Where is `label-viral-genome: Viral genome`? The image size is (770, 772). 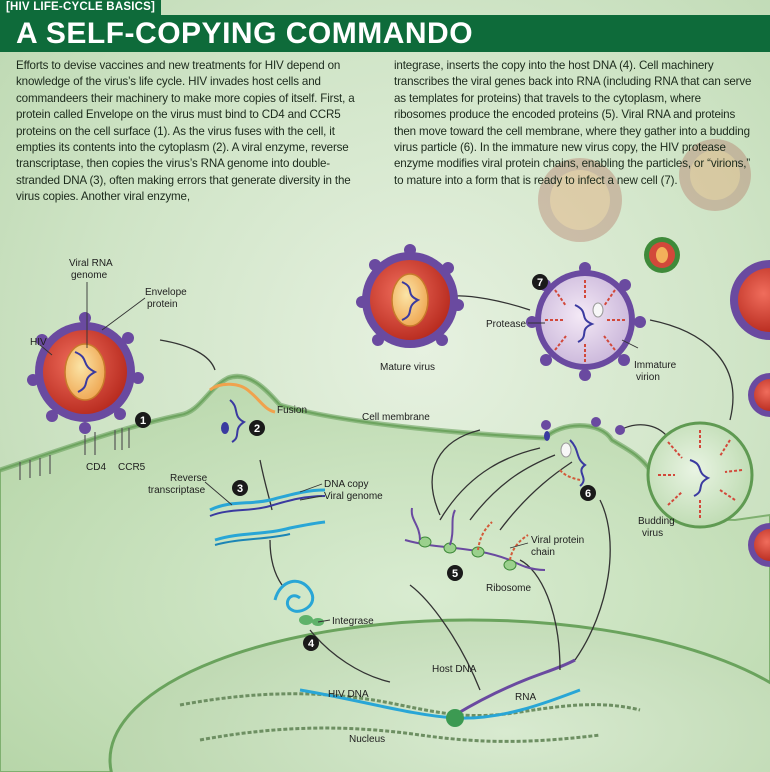
label-viral-genome: Viral genome is located at coordinates (353, 496).